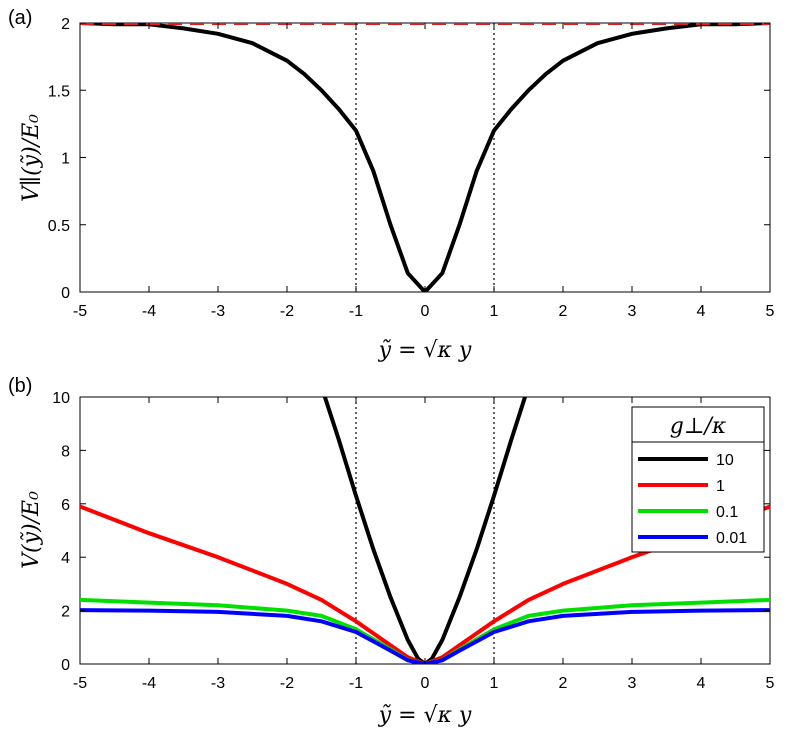 This screenshot has width=789, height=733. I want to click on panel-b-xtick-label: -5, so click(80, 683).